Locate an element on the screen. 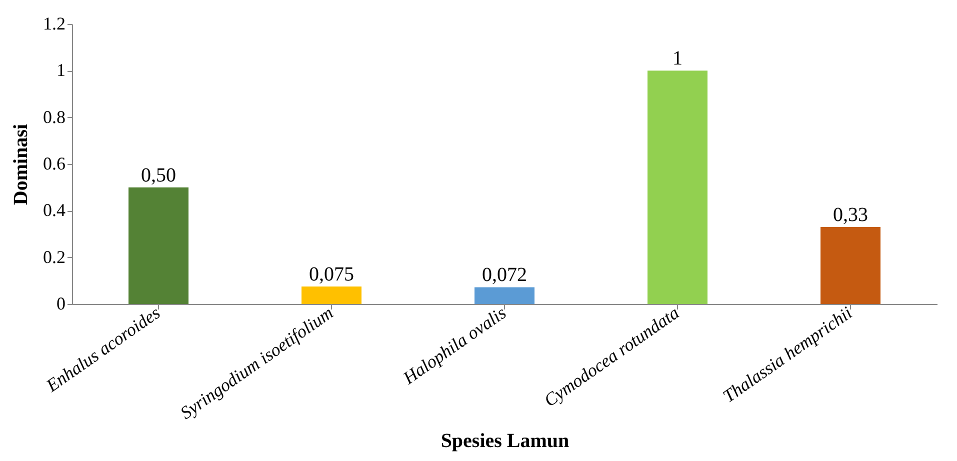 This screenshot has width=957, height=461. data-label: 0,075 is located at coordinates (331, 275).